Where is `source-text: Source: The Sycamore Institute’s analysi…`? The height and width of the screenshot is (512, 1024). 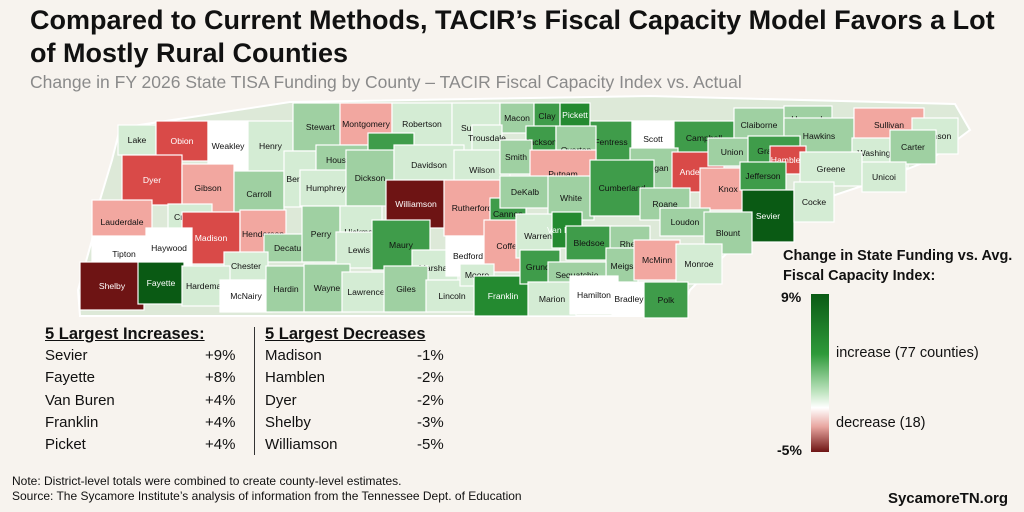 source-text: Source: The Sycamore Institute’s analysi… is located at coordinates (267, 496).